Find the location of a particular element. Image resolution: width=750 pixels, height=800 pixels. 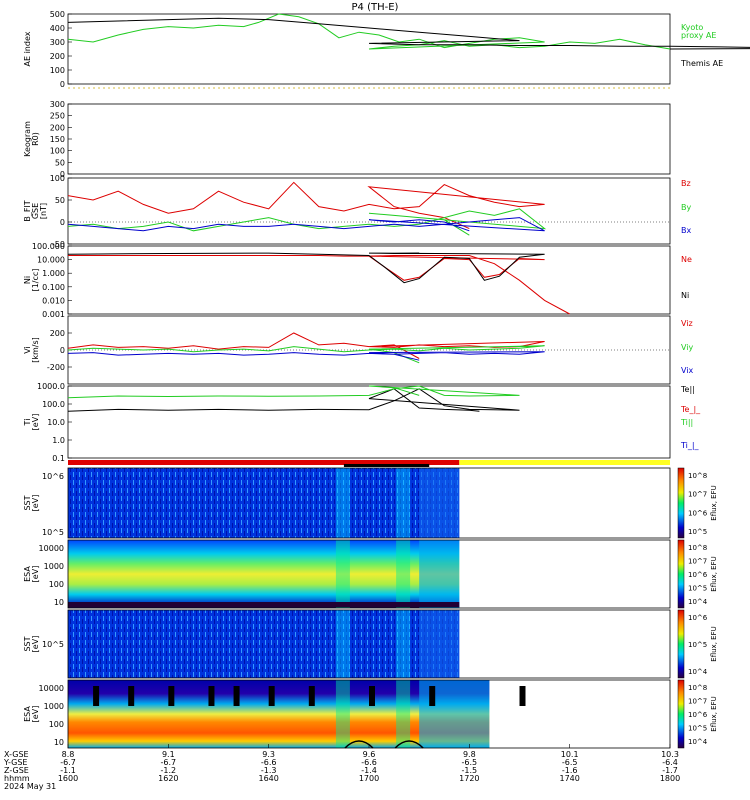

series-line-kyoto-proxy-ae is located at coordinates (369, 31).